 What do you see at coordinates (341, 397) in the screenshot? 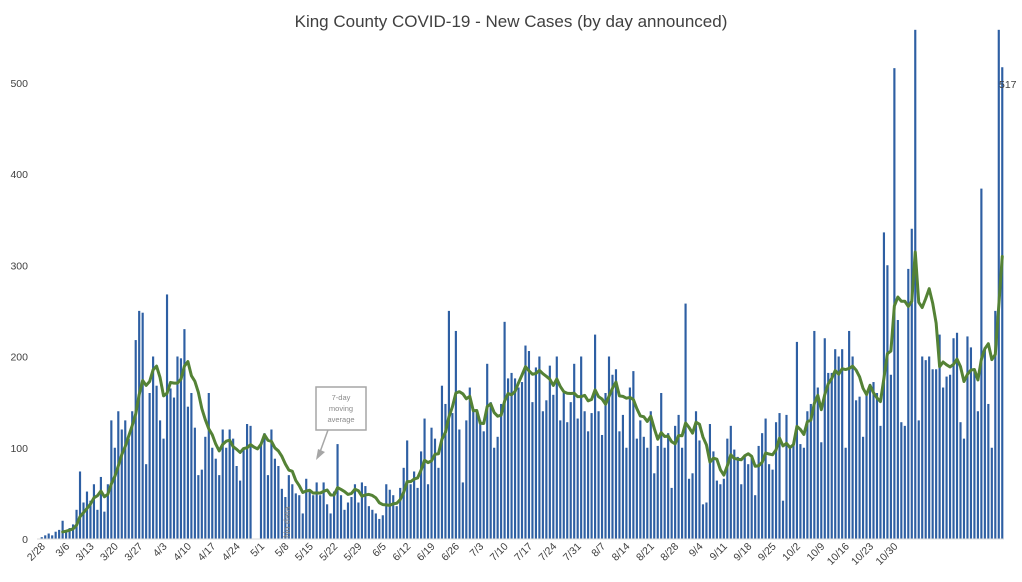
I see `callout-line-1: 7-day` at bounding box center [341, 397].